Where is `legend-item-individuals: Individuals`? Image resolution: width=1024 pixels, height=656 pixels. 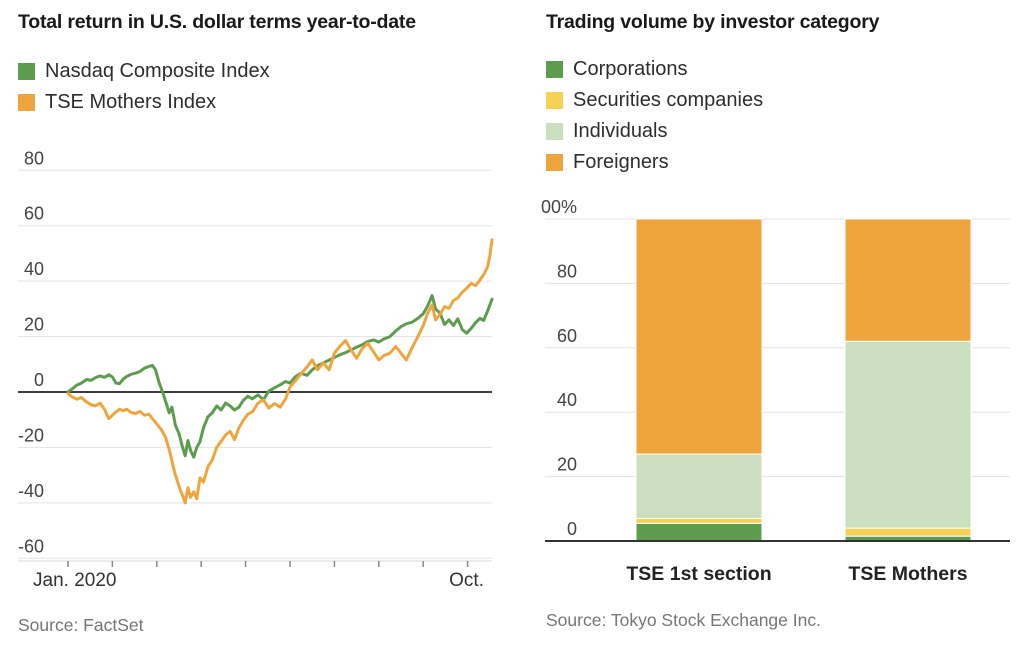
legend-item-individuals: Individuals is located at coordinates (654, 131).